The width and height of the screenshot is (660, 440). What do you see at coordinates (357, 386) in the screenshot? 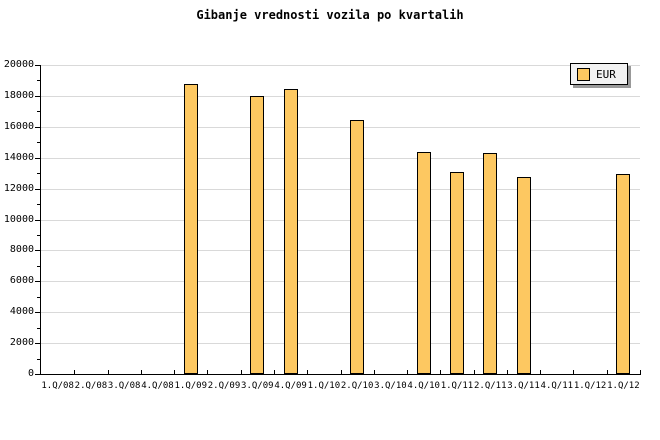
I see `x-axis-label: 2.Q/10` at bounding box center [357, 386].